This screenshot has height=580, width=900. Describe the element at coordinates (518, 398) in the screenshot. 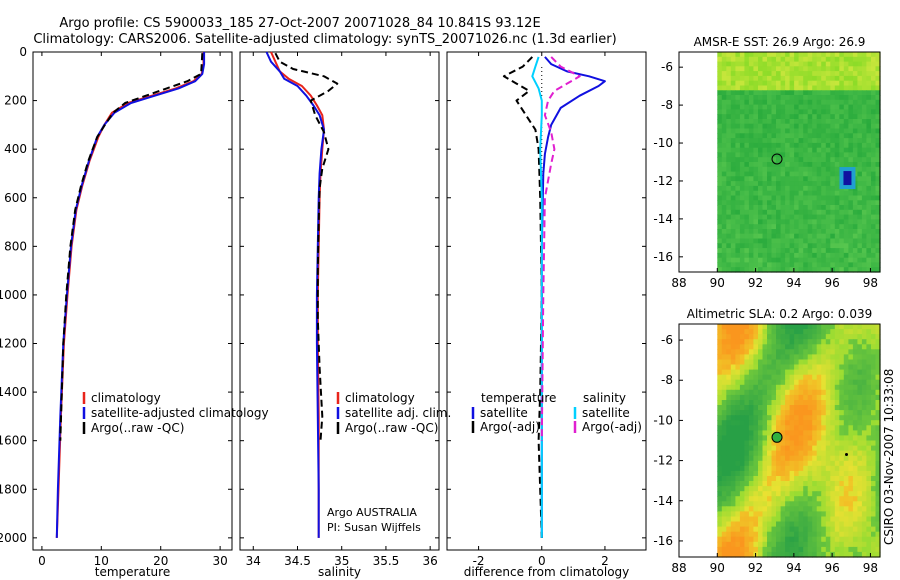

I see `difference-legend-title: temperature` at that location.